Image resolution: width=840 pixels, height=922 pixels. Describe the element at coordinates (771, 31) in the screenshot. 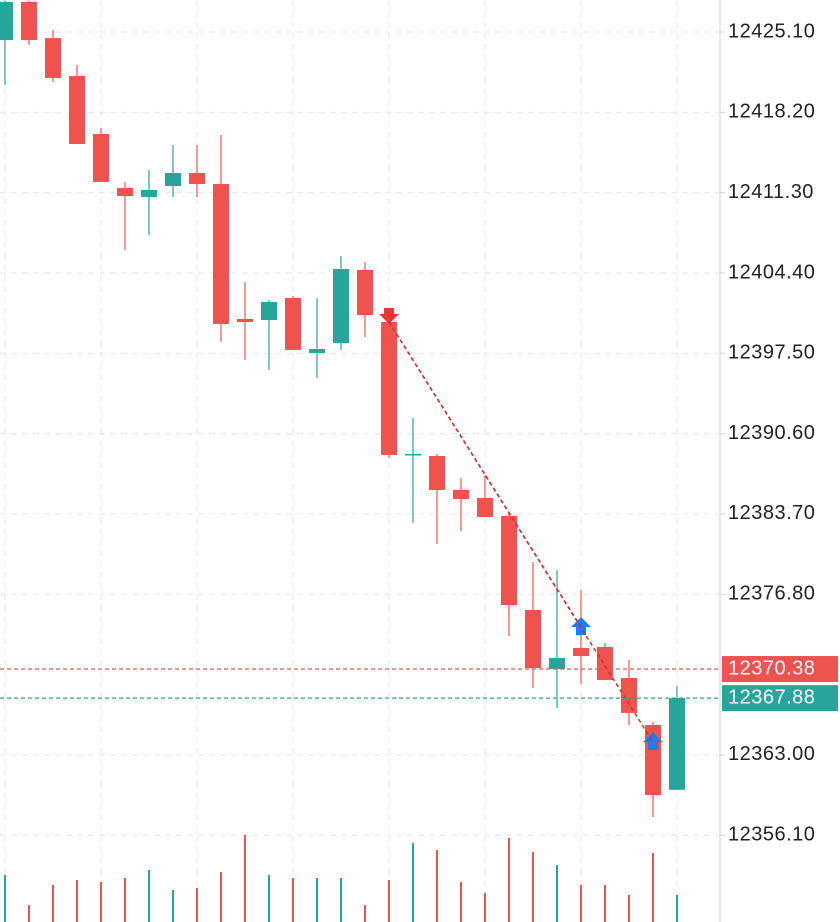

I see `y-tick-label: 12425.10` at that location.